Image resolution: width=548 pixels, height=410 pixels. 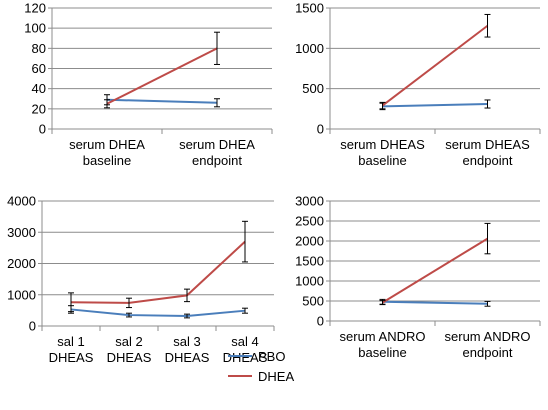 What do you see at coordinates (382, 152) in the screenshot?
I see `x-tick-label: serum DHEAS baseline` at bounding box center [382, 152].